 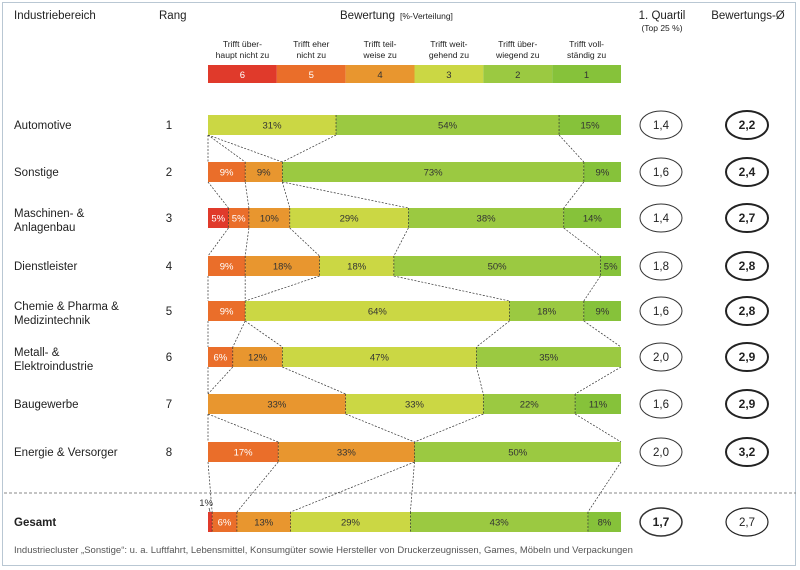 What do you see at coordinates (46, 405) in the screenshot?
I see `row-label: Baugewerbe` at bounding box center [46, 405].